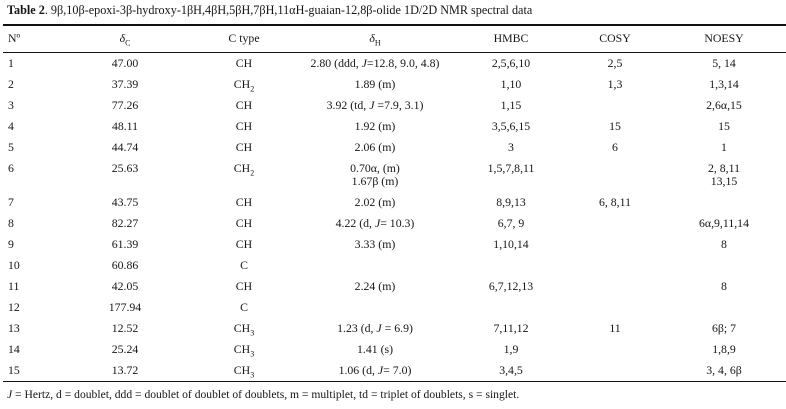 The image size is (786, 409). I want to click on cell-hmbc: 1,15, so click(511, 104).